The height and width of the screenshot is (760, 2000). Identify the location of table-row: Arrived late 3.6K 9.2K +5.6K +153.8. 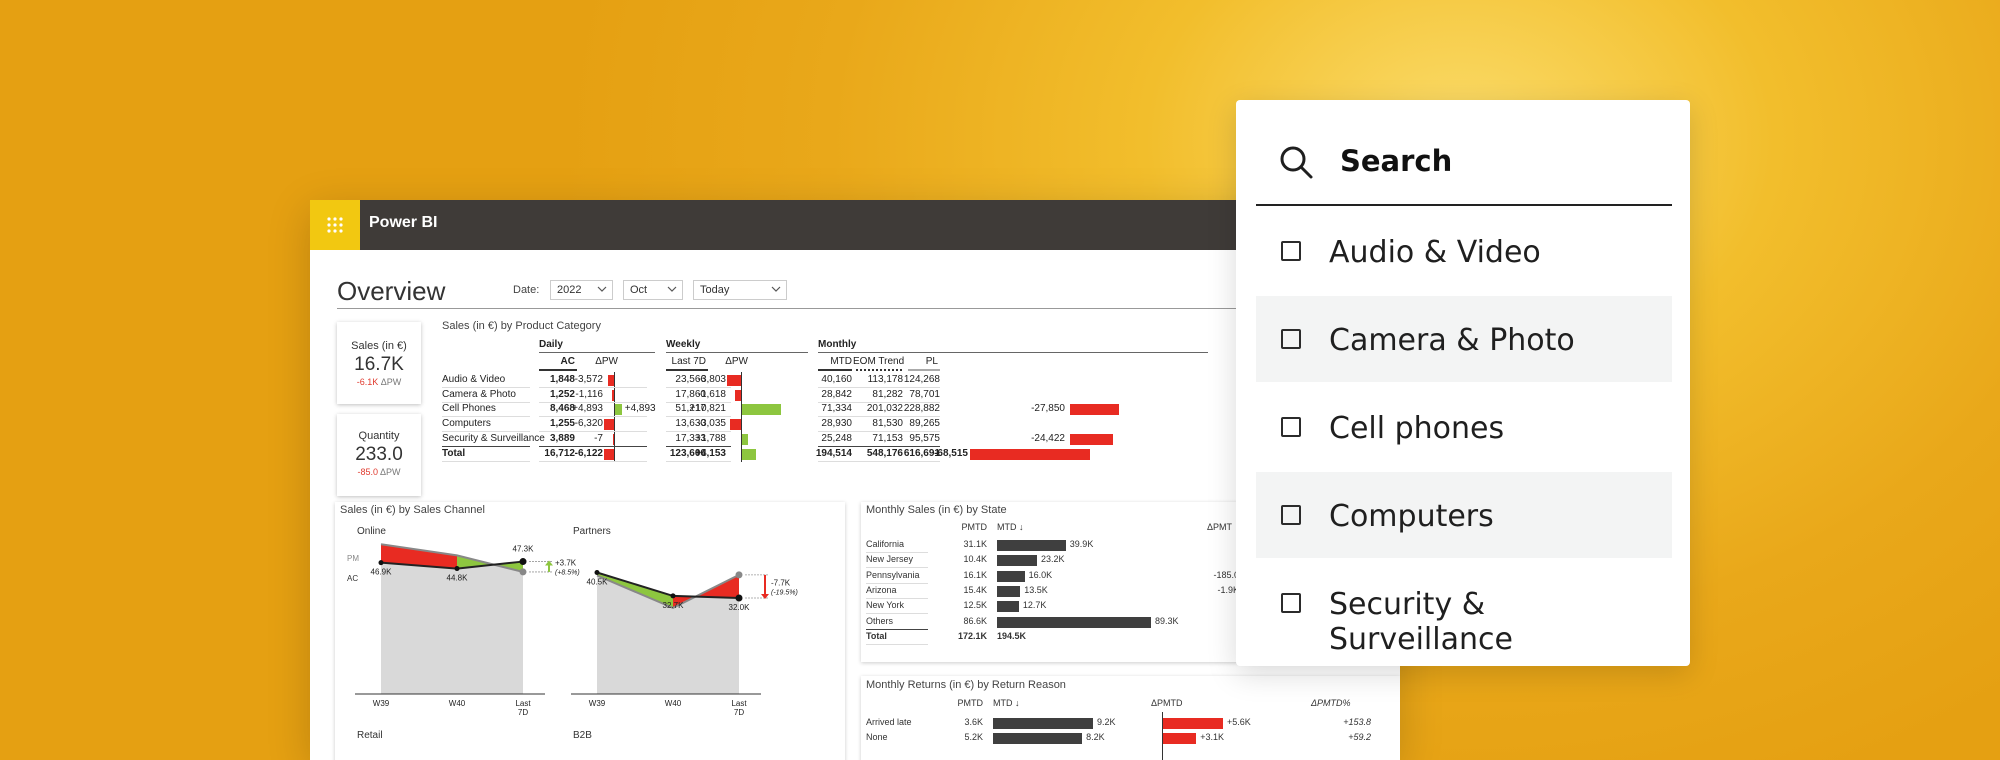
(1130, 723).